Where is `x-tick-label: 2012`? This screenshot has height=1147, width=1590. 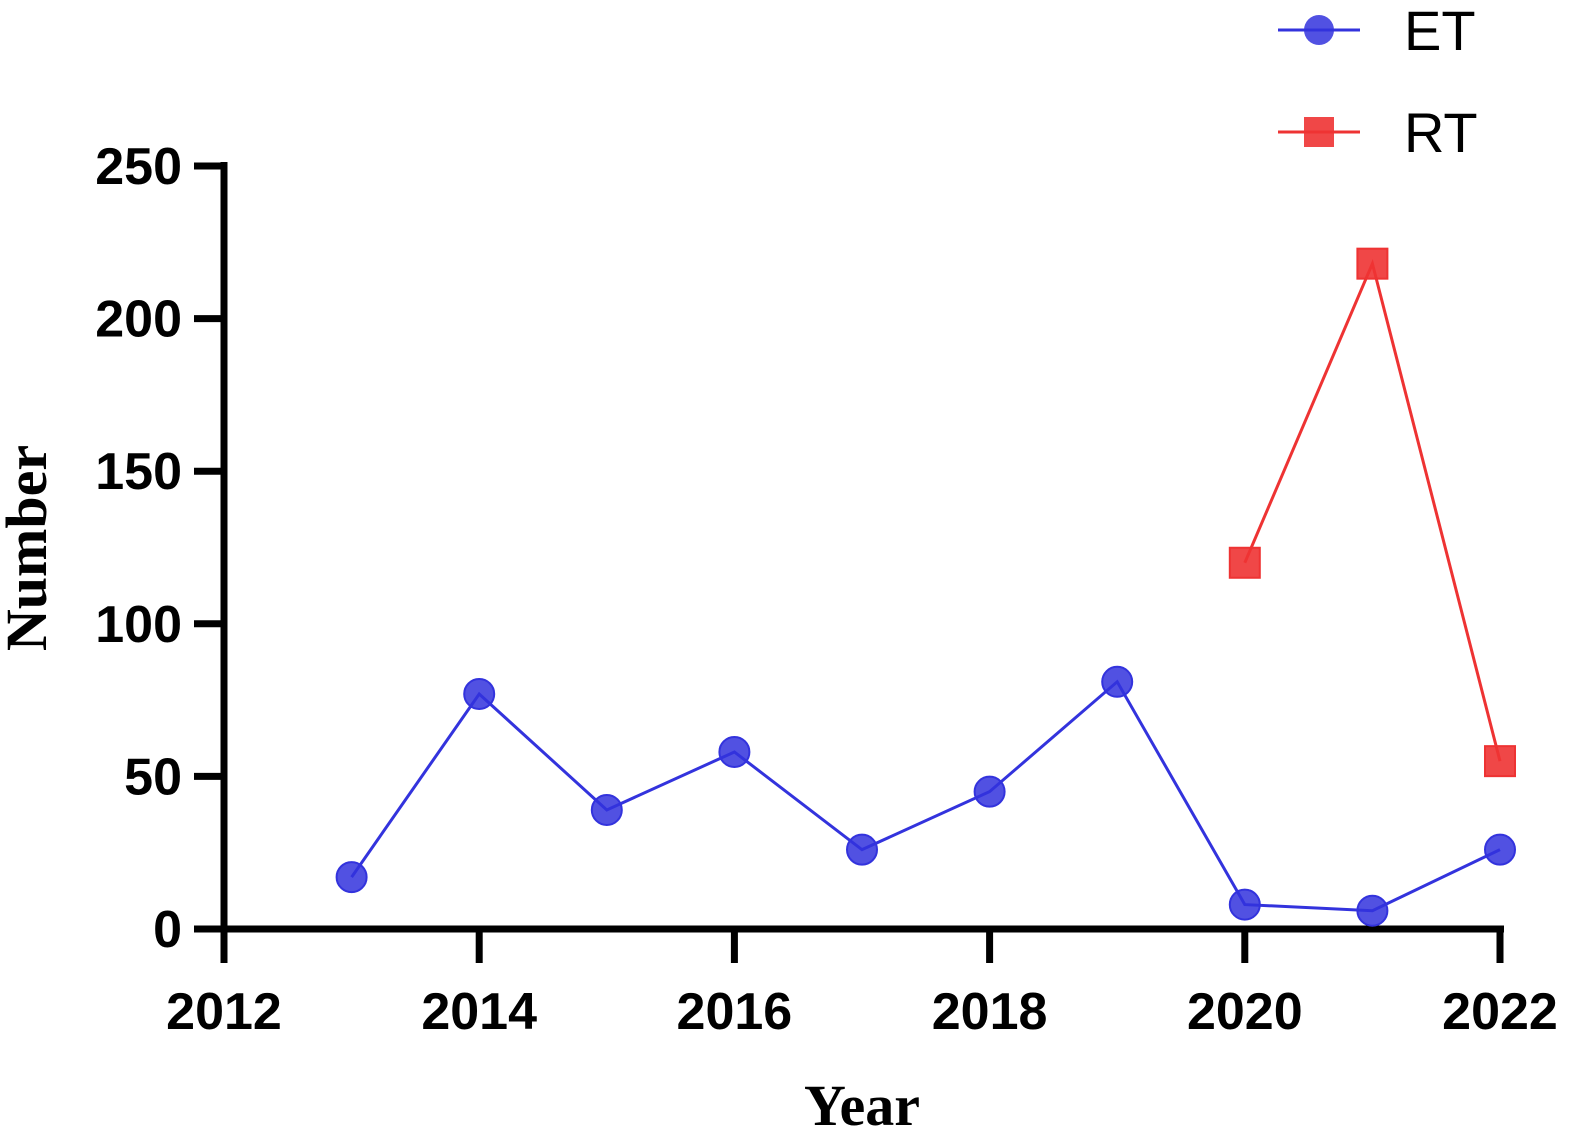
x-tick-label: 2012 is located at coordinates (224, 1012).